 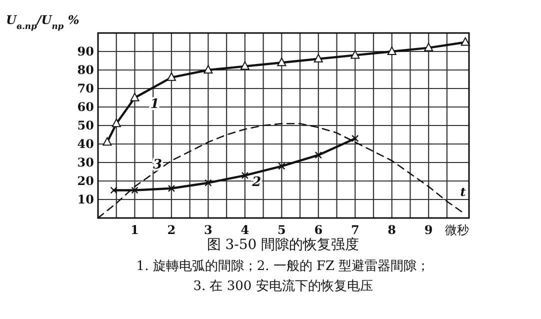 What do you see at coordinates (463, 192) in the screenshot?
I see `annotation: t` at bounding box center [463, 192].